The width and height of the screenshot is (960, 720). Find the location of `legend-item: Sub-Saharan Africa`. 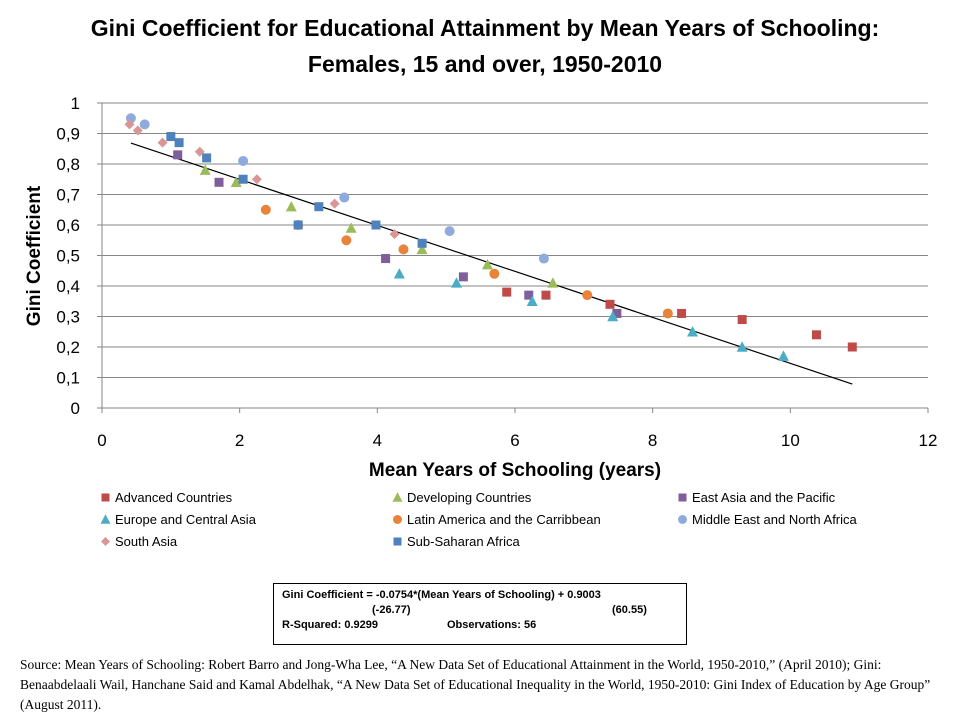

legend-item: Sub-Saharan Africa is located at coordinates (456, 541).